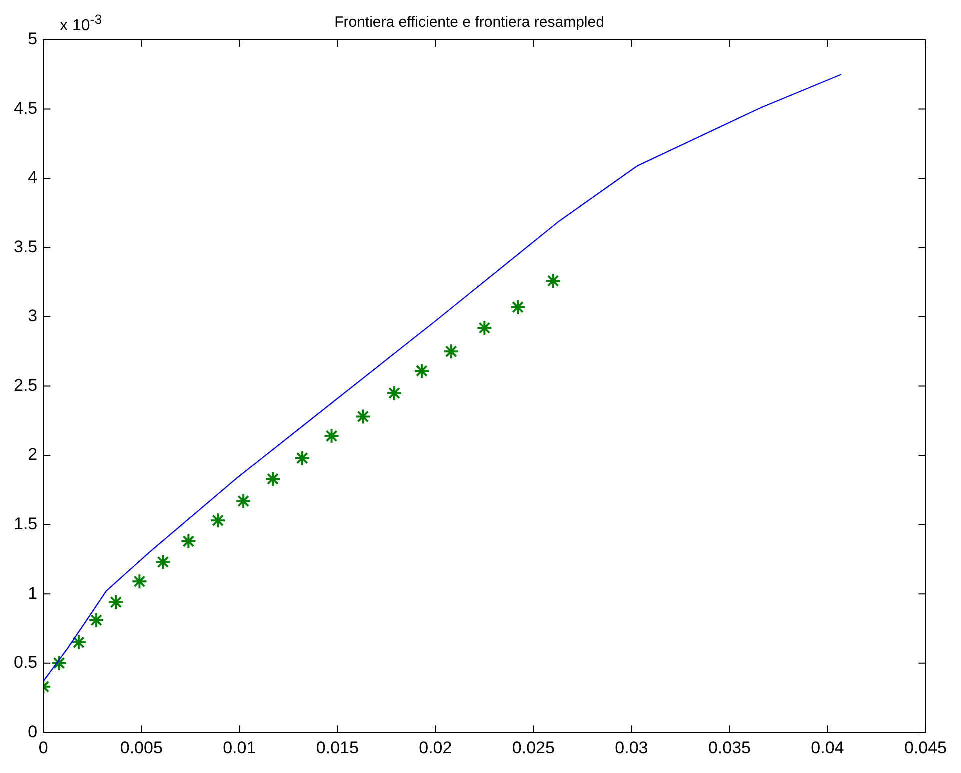 Image resolution: width=961 pixels, height=773 pixels. Describe the element at coordinates (26, 108) in the screenshot. I see `y-tick-label: 4.5` at that location.